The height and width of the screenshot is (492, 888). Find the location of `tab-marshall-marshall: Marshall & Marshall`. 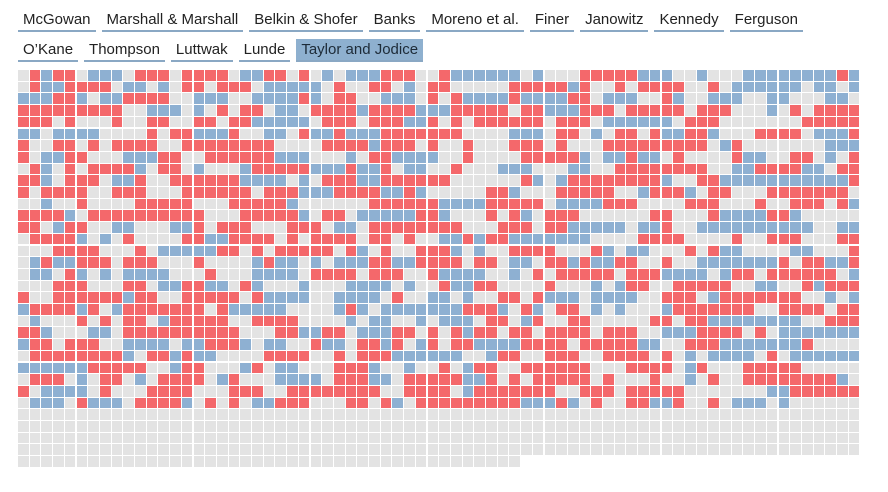

tab-marshall-marshall: Marshall & Marshall is located at coordinates (172, 20).